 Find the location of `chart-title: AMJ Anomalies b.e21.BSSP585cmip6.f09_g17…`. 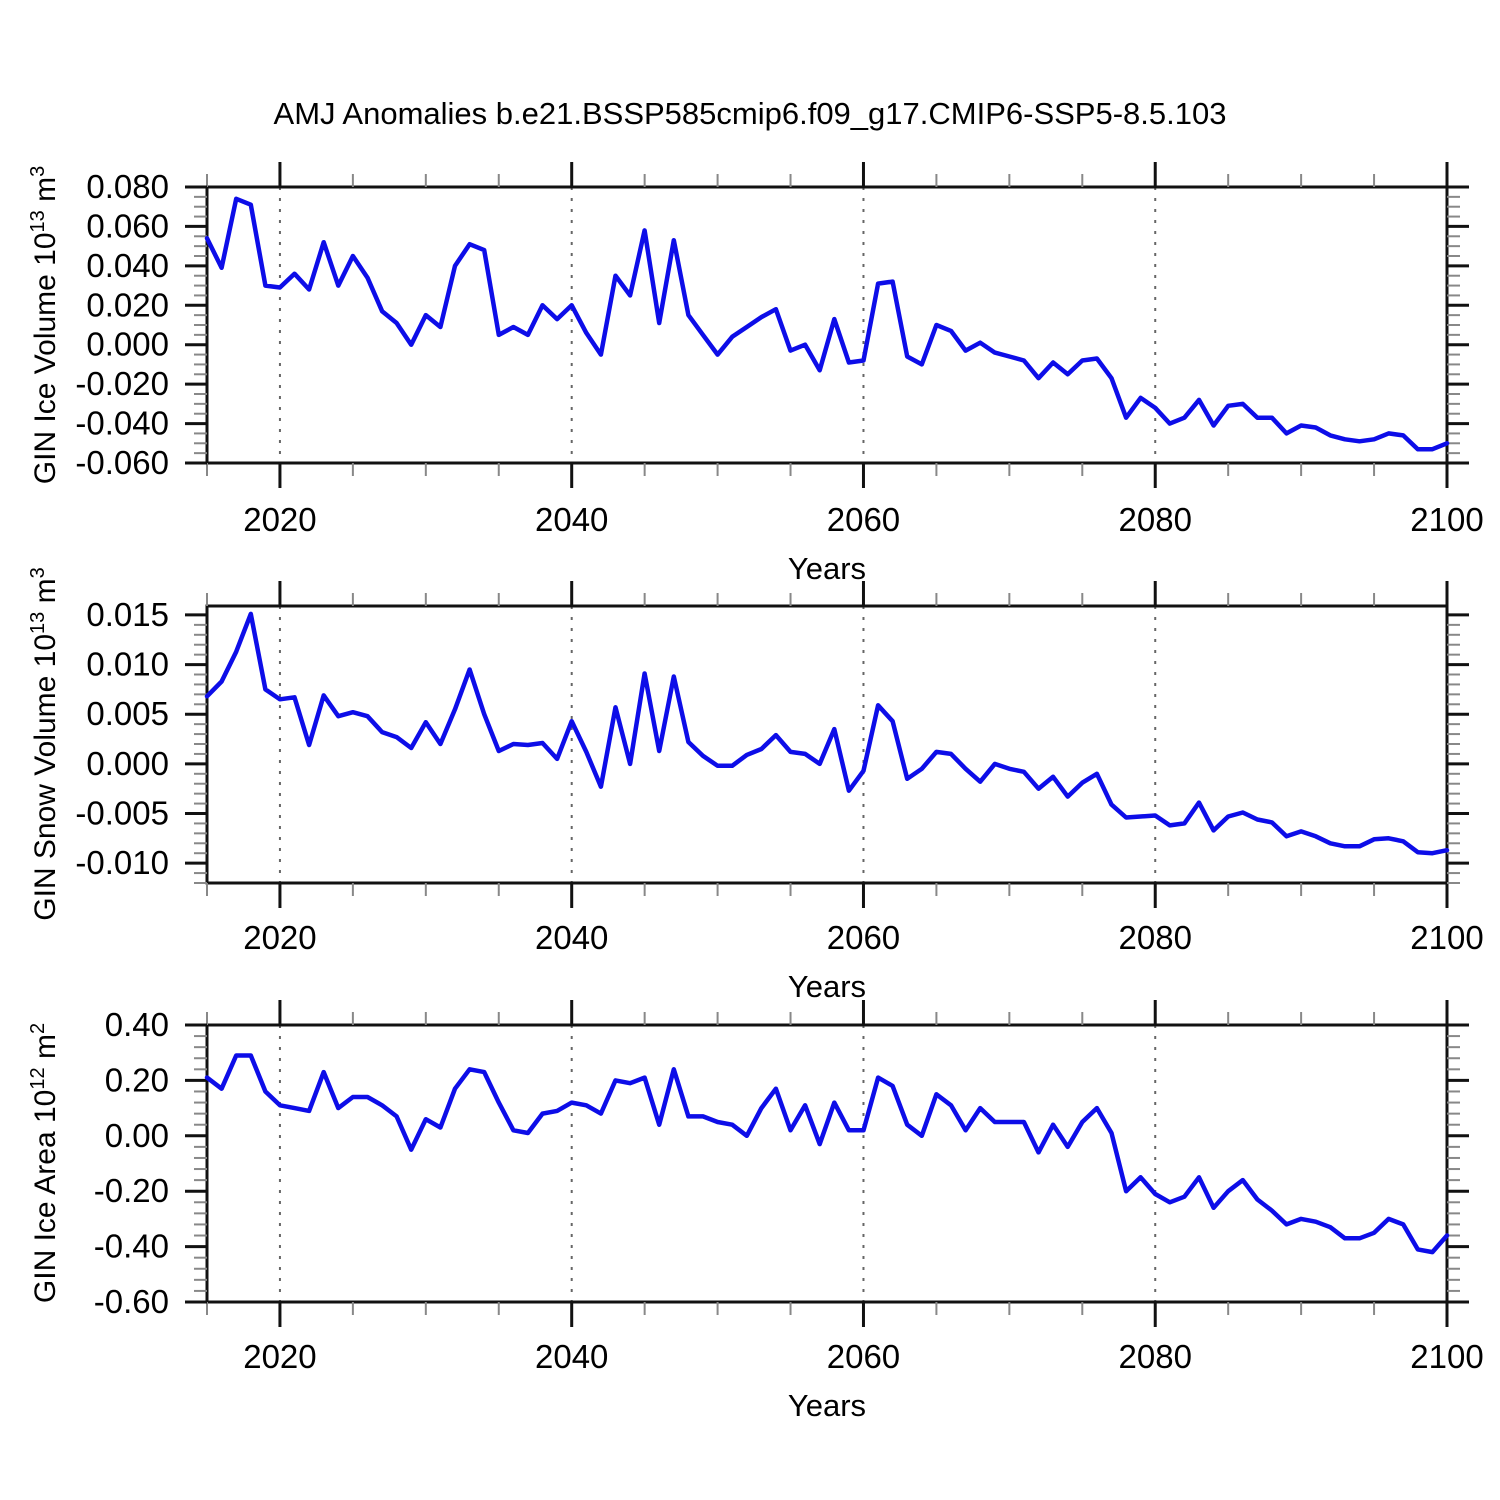

chart-title: AMJ Anomalies b.e21.BSSP585cmip6.f09_g17… is located at coordinates (750, 113).